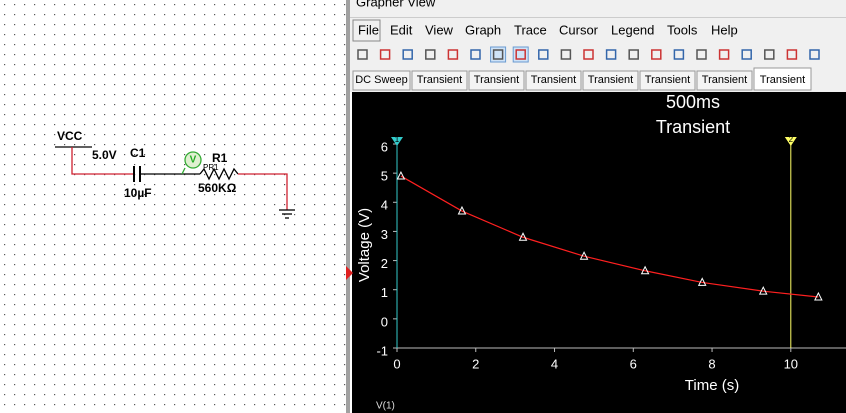 This screenshot has height=413, width=846. What do you see at coordinates (211, 167) in the screenshot?
I see `label: PR1` at bounding box center [211, 167].